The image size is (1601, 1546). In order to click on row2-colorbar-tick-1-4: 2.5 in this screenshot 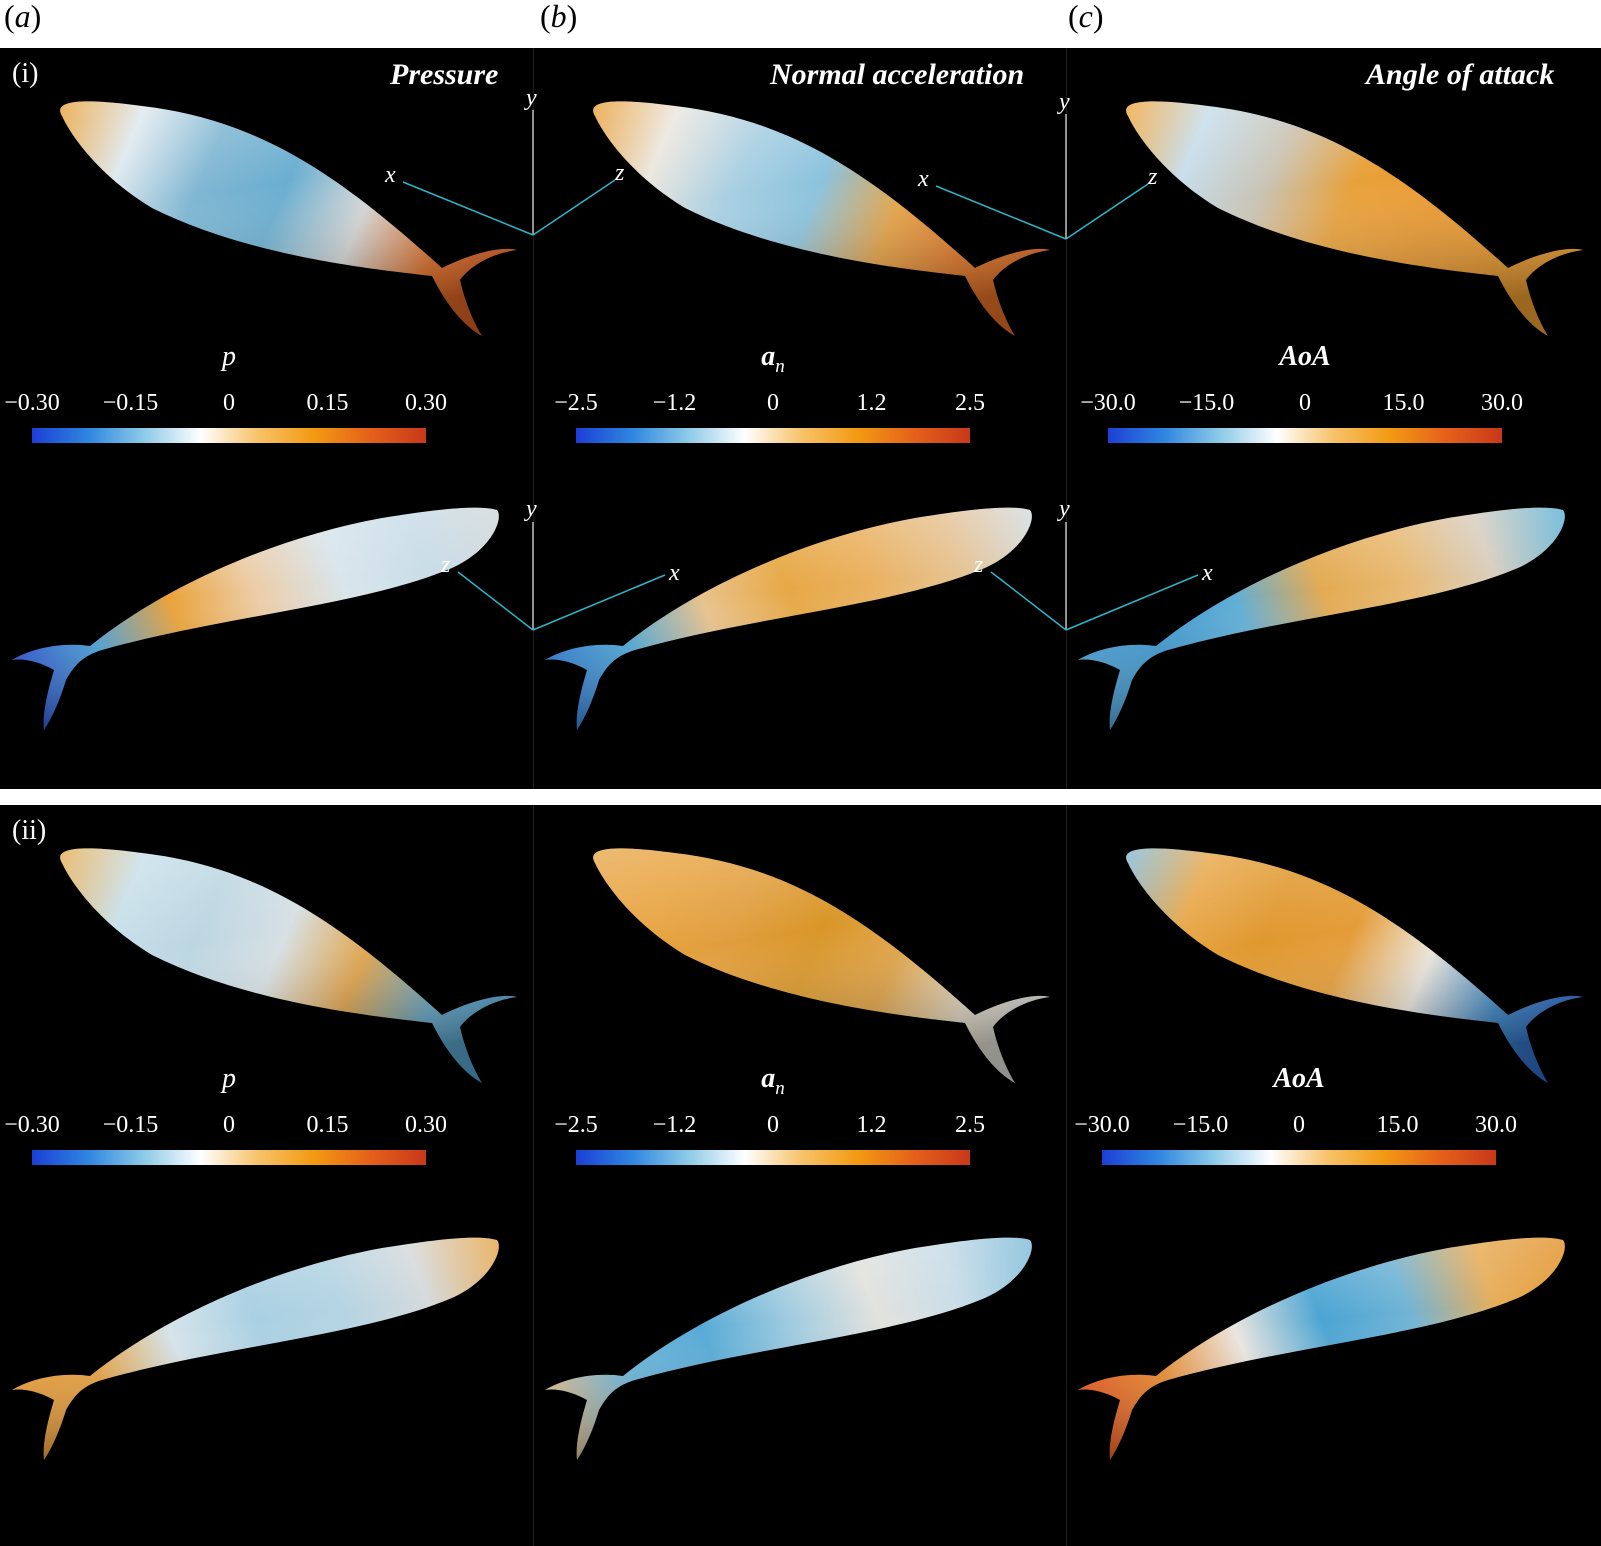, I will do `click(970, 1125)`.